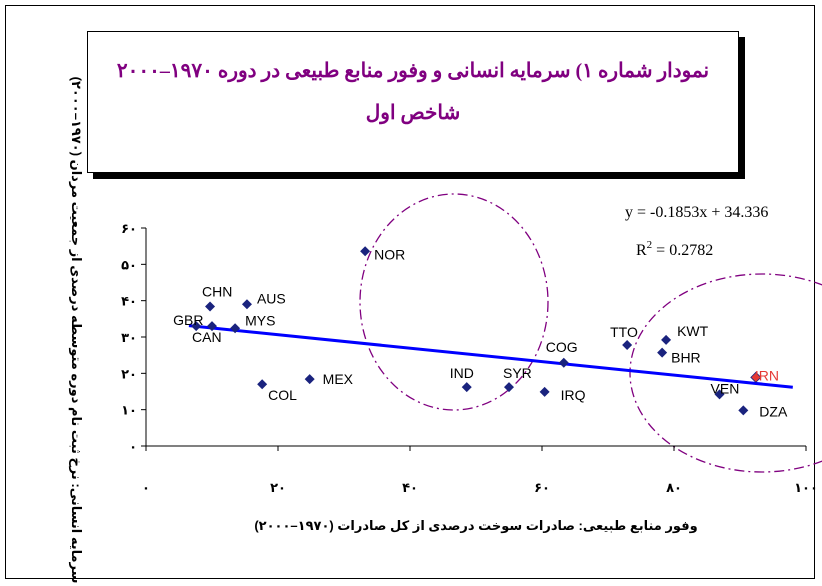  I want to click on point-label-can: CAN, so click(207, 337).